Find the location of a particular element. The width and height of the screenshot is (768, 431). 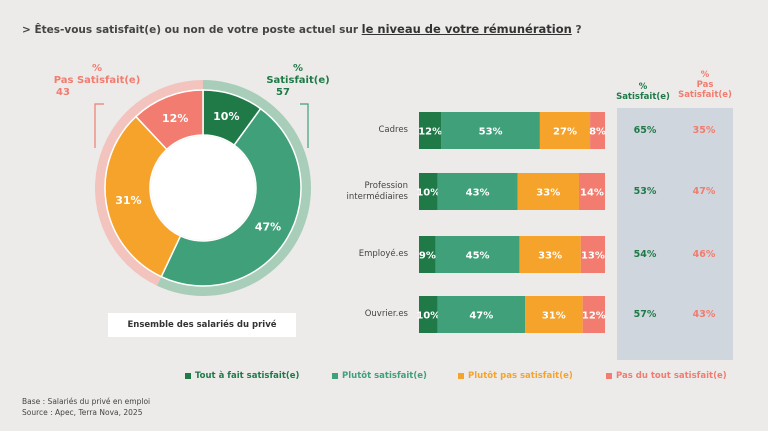

legend-label: Plutôt satisfait(e) is located at coordinates (384, 376).